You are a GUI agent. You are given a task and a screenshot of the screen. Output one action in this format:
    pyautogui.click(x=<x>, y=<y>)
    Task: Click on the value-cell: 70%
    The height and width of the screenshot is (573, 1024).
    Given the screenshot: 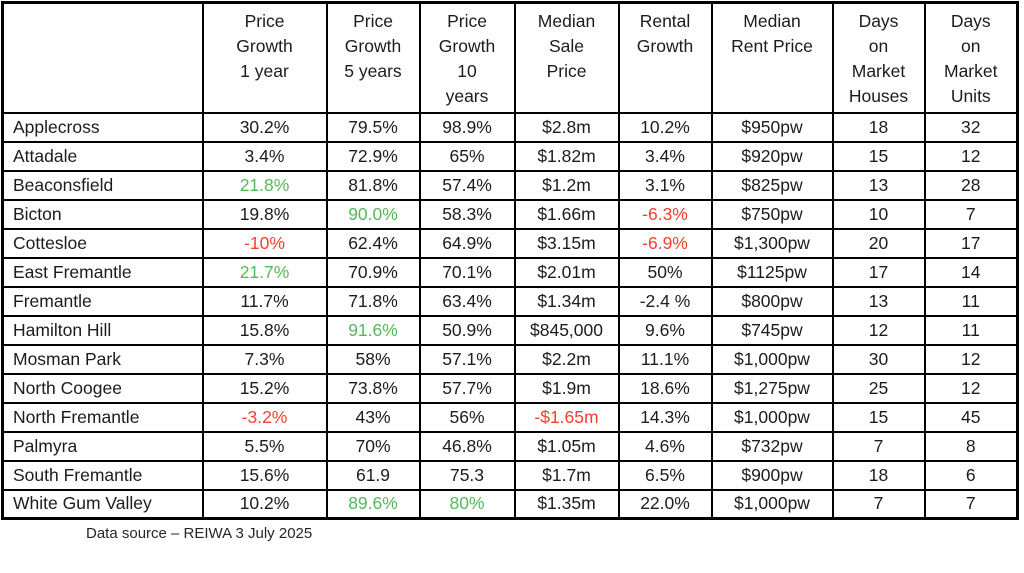 What is the action you would take?
    pyautogui.click(x=373, y=446)
    